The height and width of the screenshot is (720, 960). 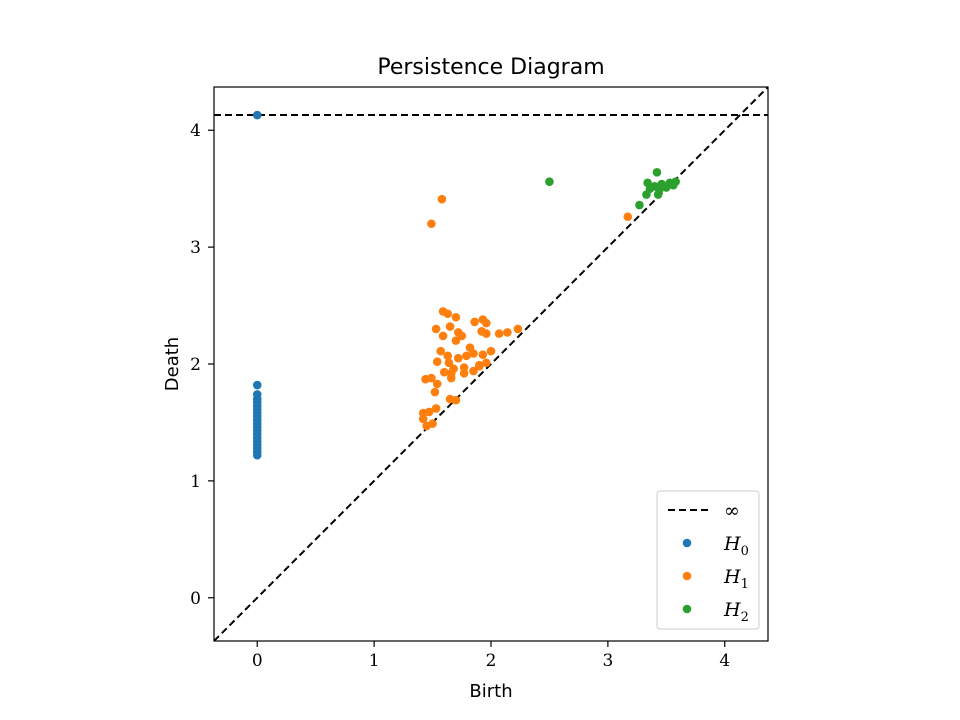 I want to click on legend-label-h1: H1, so click(x=736, y=579).